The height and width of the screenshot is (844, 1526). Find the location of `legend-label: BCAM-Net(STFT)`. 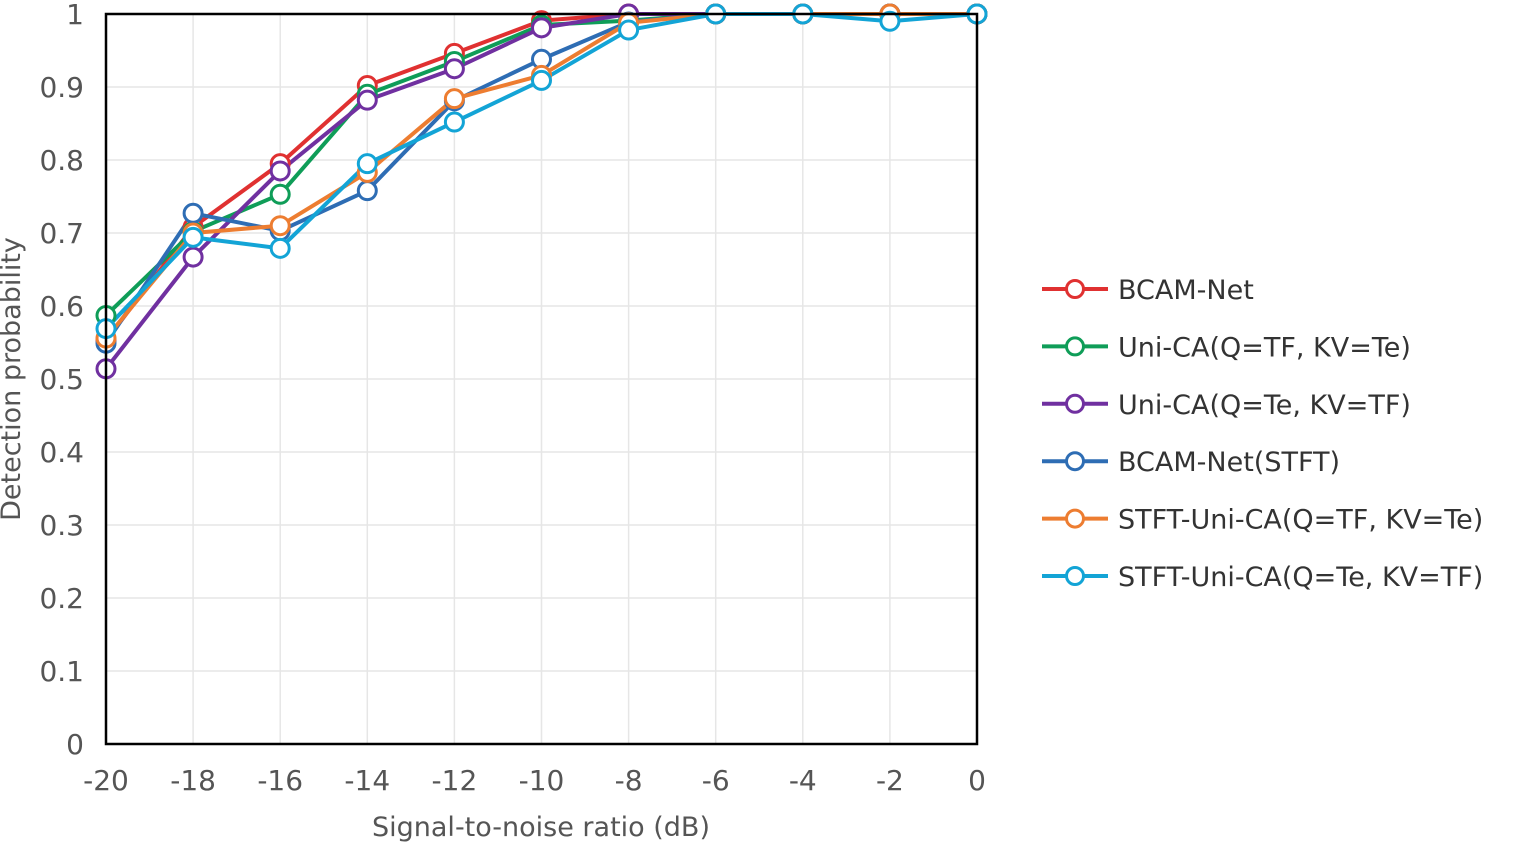

legend-label: BCAM-Net(STFT) is located at coordinates (1229, 462).